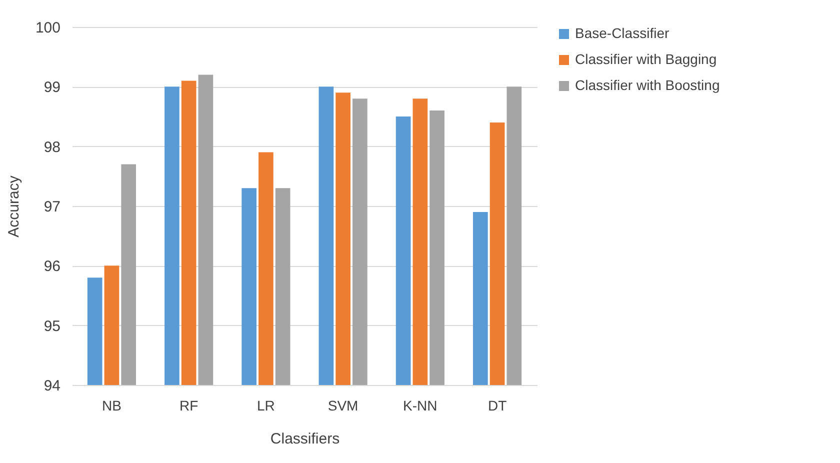  What do you see at coordinates (52, 207) in the screenshot?
I see `y-tick-label: 97` at bounding box center [52, 207].